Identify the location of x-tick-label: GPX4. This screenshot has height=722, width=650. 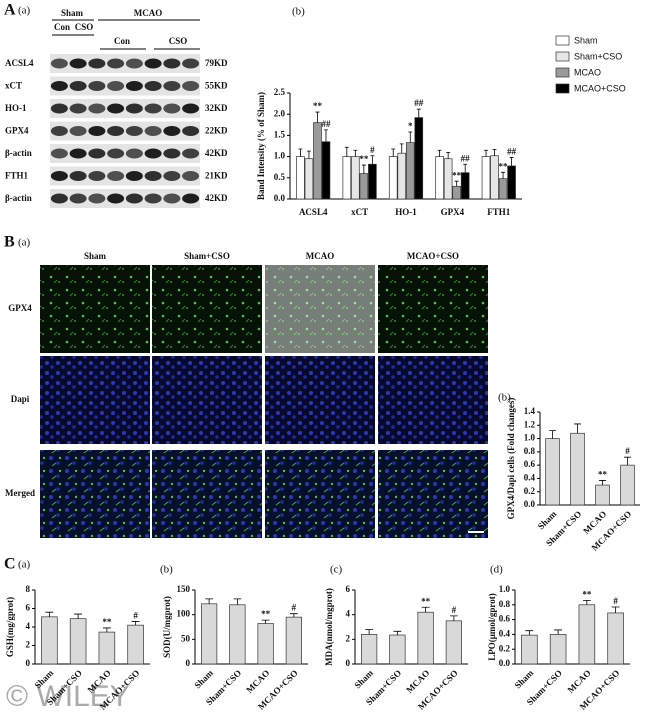
(453, 212).